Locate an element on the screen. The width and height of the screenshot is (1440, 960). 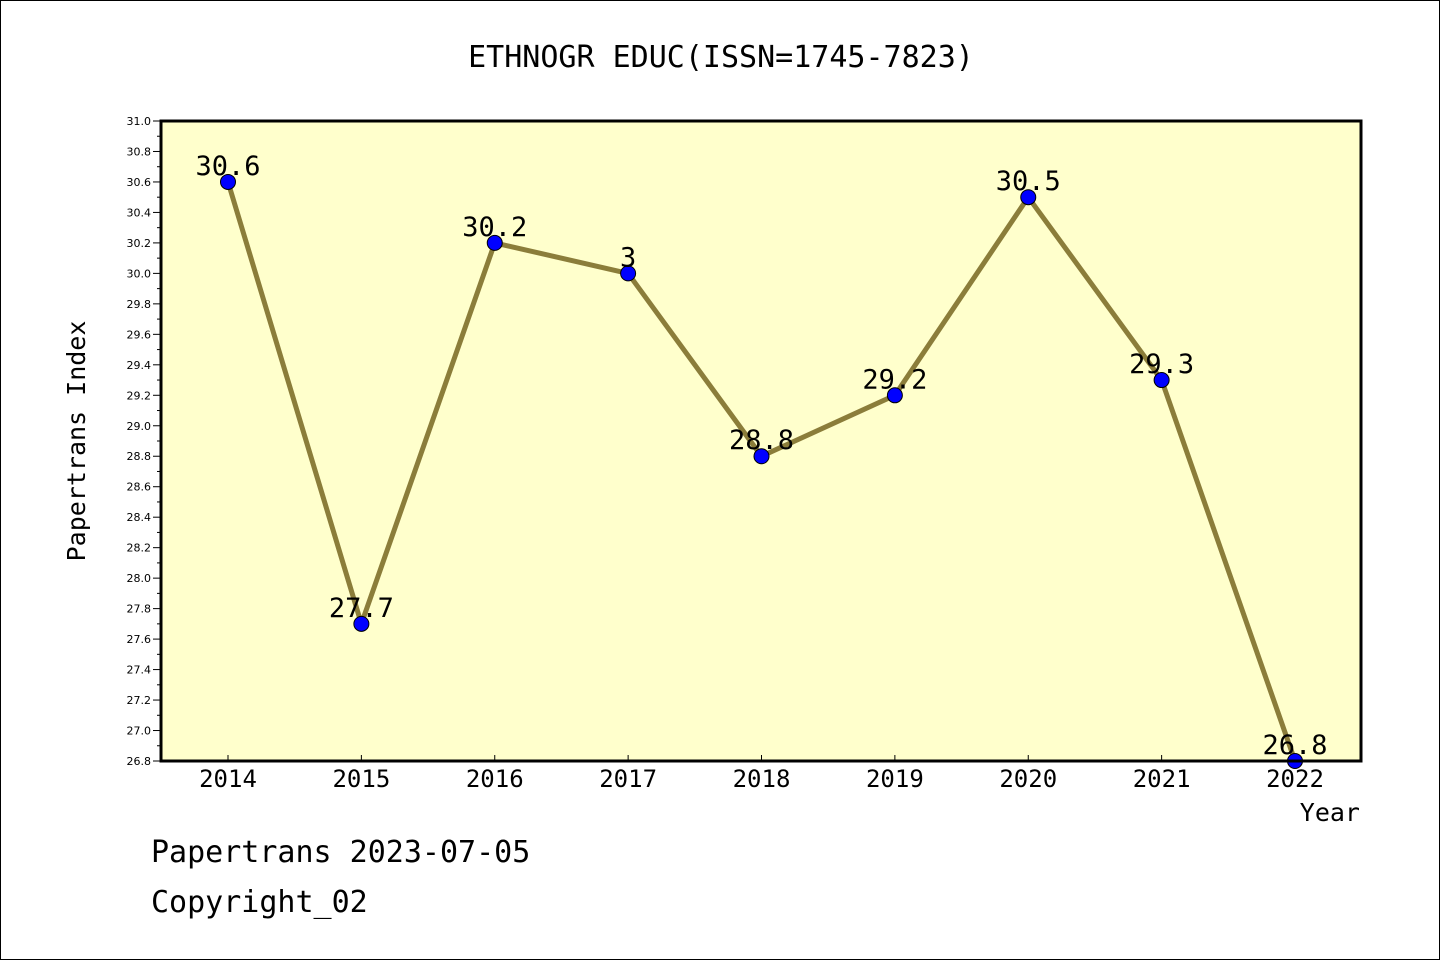
data-label: 26.8 is located at coordinates (1294, 745).